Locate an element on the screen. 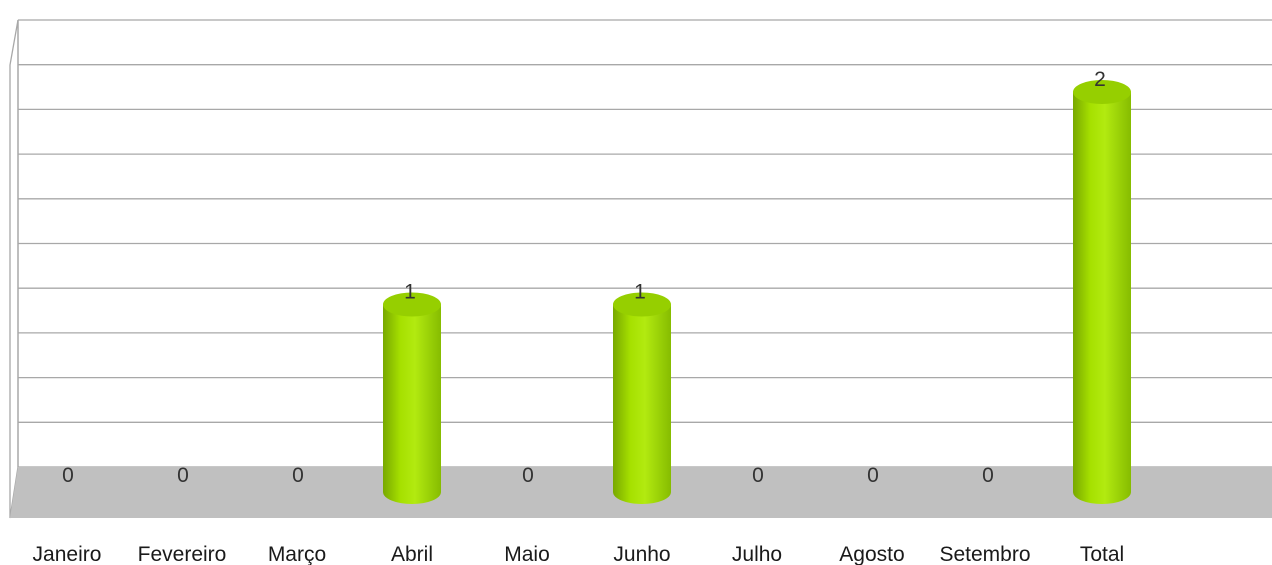 This screenshot has width=1272, height=565. category-label: Junho is located at coordinates (641, 554).